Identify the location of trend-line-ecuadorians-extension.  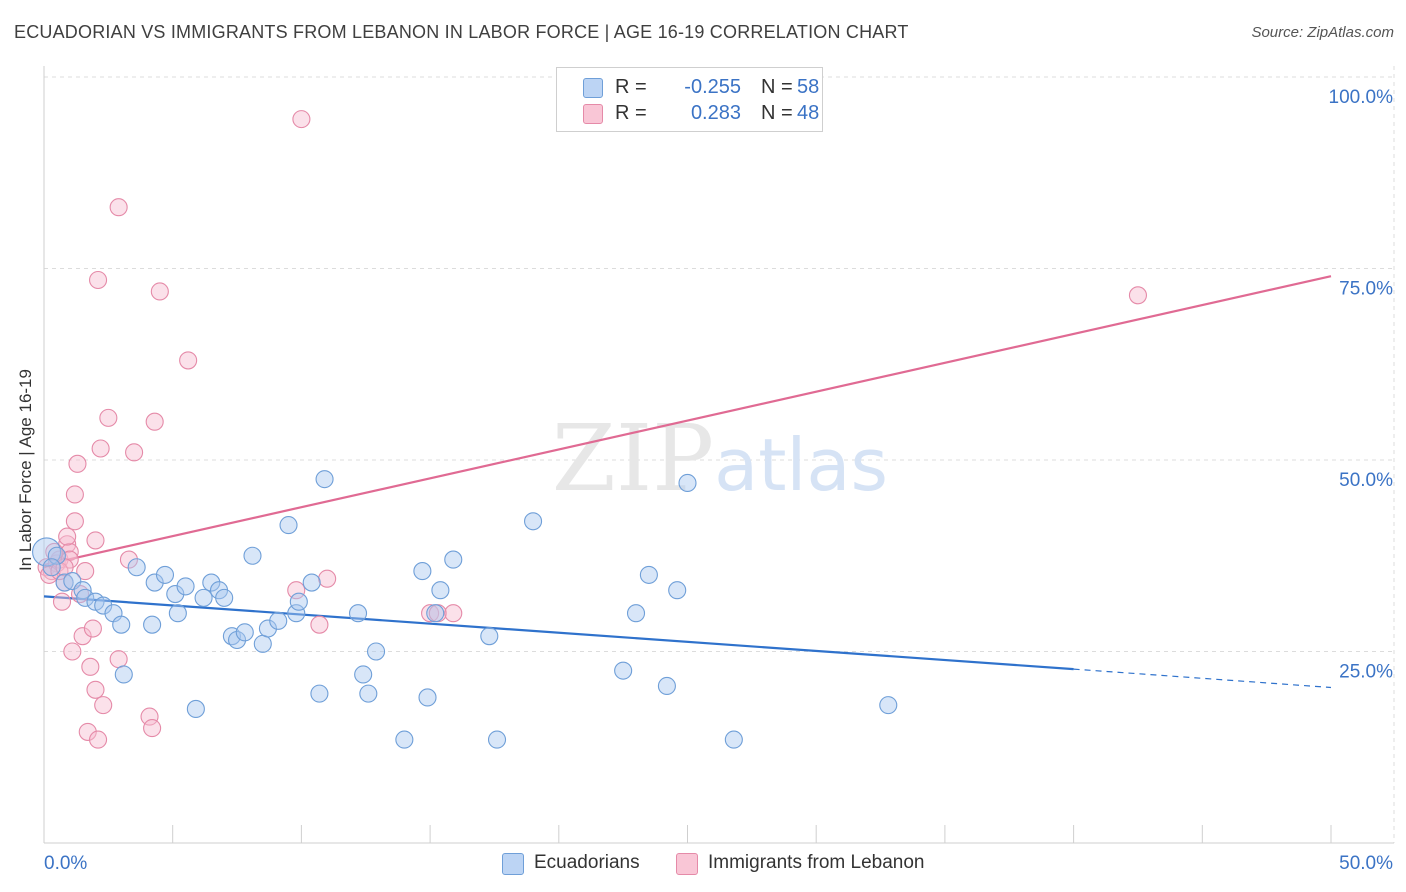
(1202, 678).